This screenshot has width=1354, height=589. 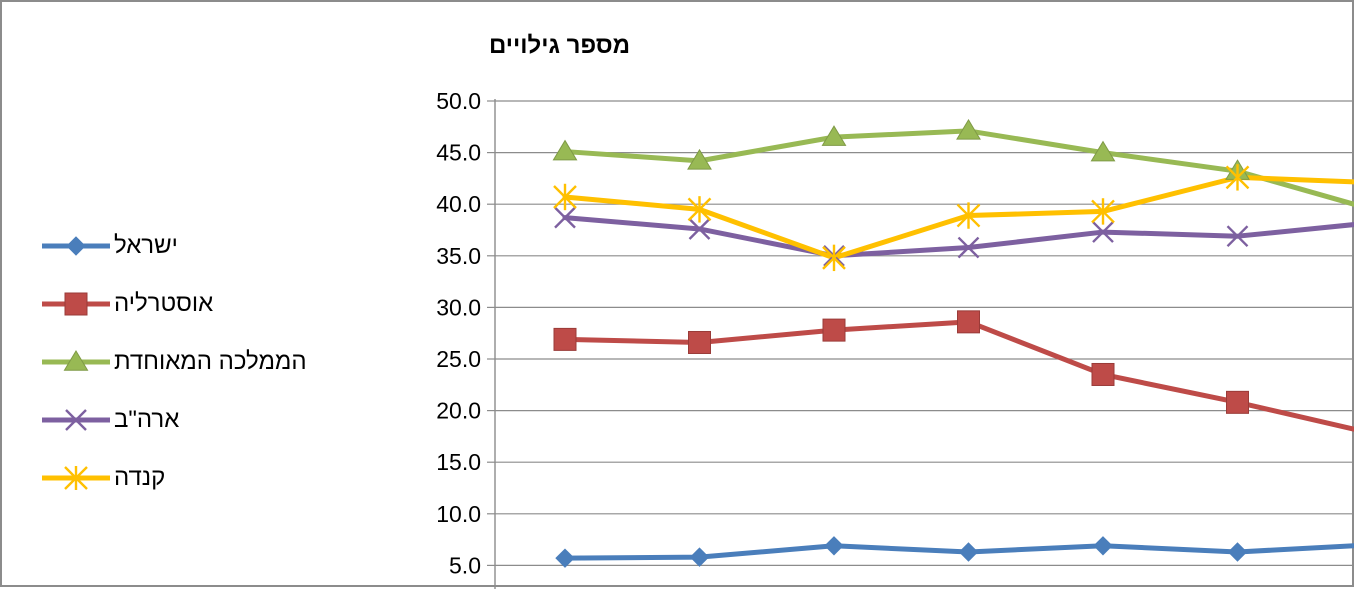 I want to click on legend-label: ישראל, so click(x=146, y=245).